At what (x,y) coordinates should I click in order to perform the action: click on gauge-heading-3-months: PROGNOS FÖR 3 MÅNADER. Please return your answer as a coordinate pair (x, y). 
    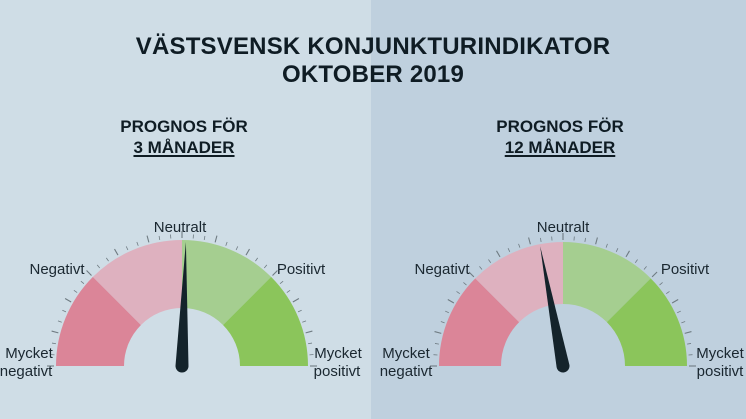
    Looking at the image, I should click on (184, 137).